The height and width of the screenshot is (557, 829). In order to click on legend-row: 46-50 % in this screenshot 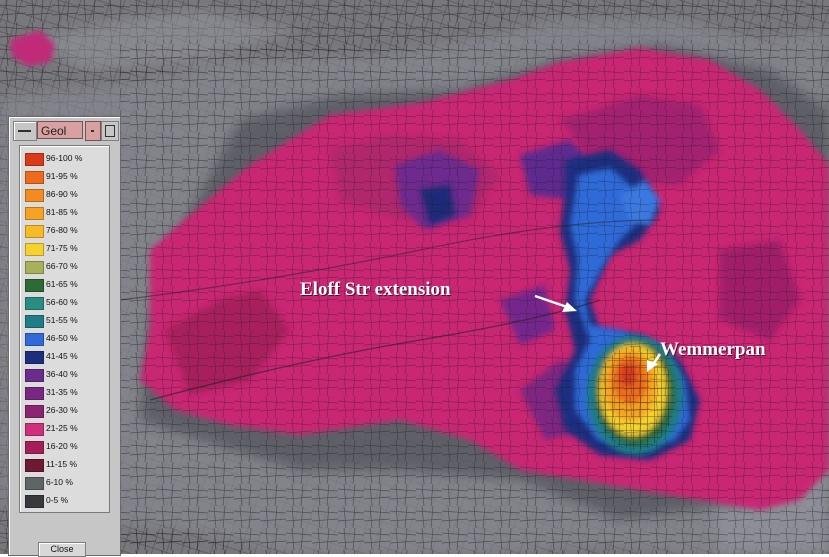, I will do `click(65, 338)`.